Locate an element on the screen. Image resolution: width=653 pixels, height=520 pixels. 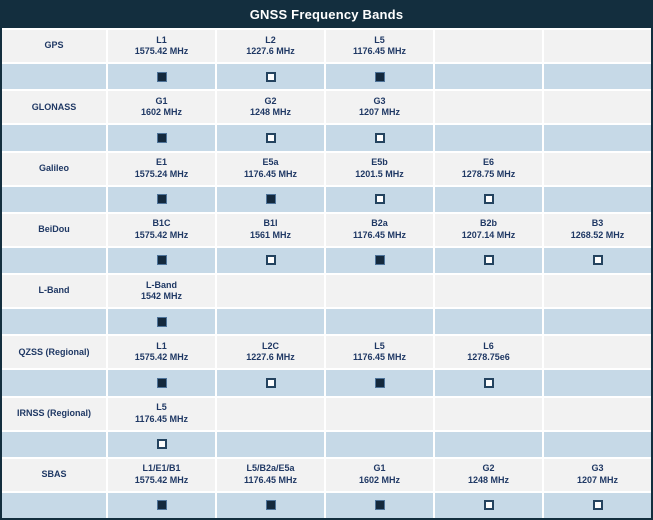
band-cell: L2 1227.6 MHz is located at coordinates (270, 46).